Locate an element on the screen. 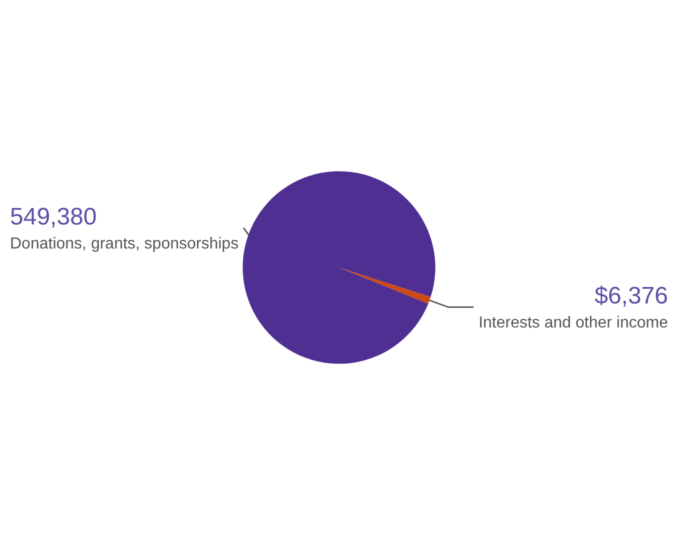 The width and height of the screenshot is (678, 535). data-label: 549,380 is located at coordinates (53, 216).